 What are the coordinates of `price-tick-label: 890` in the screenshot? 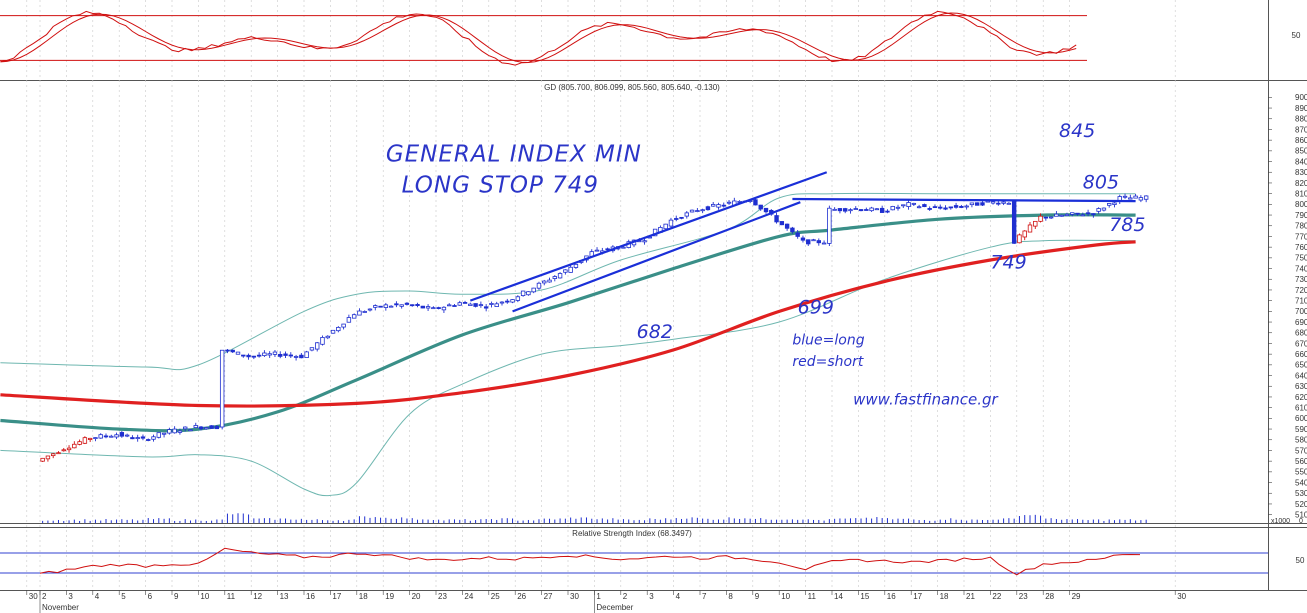 It's located at (1301, 108).